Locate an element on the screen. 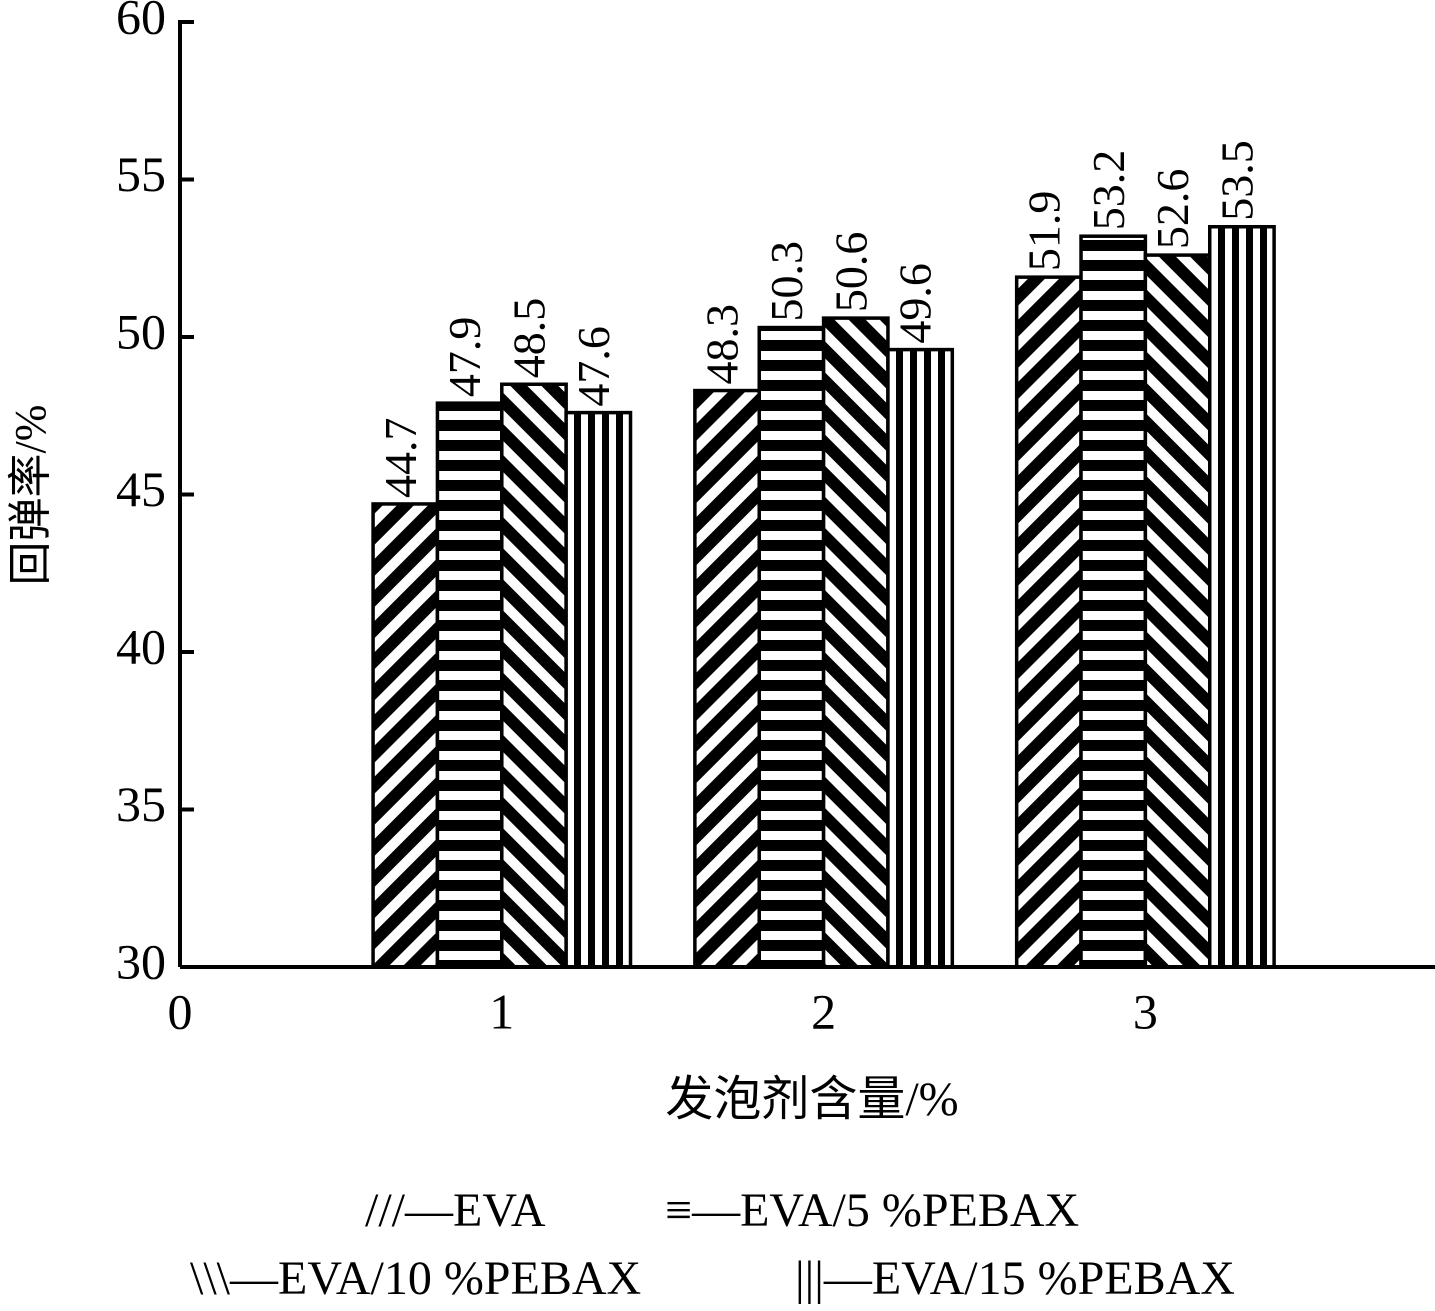 Image resolution: width=1435 pixels, height=1311 pixels. data-label: 48.5 is located at coordinates (529, 338).